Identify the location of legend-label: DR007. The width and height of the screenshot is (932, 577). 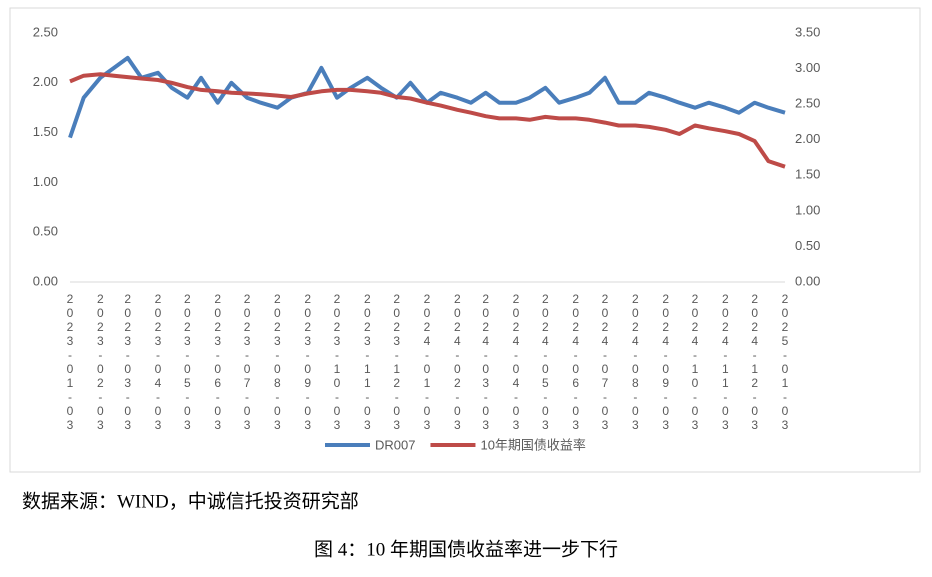
(395, 444).